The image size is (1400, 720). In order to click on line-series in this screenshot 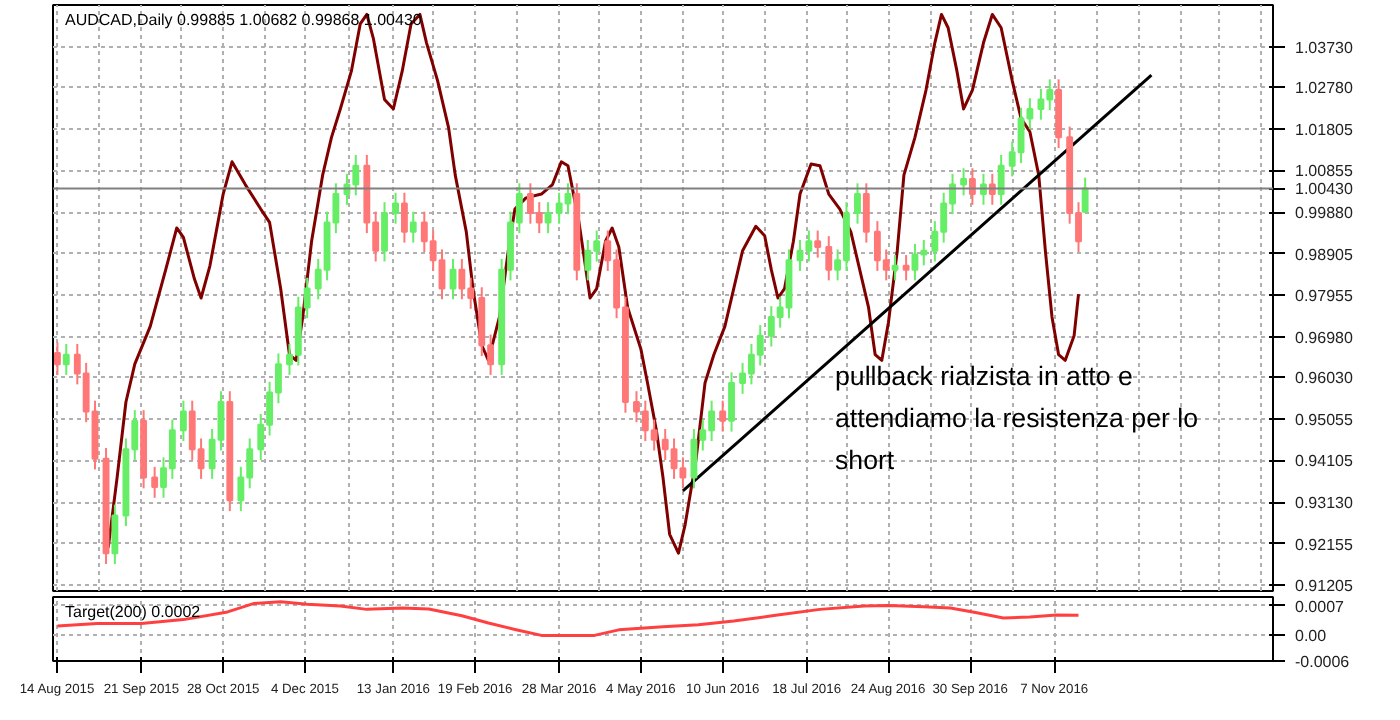, I will do `click(568, 618)`.